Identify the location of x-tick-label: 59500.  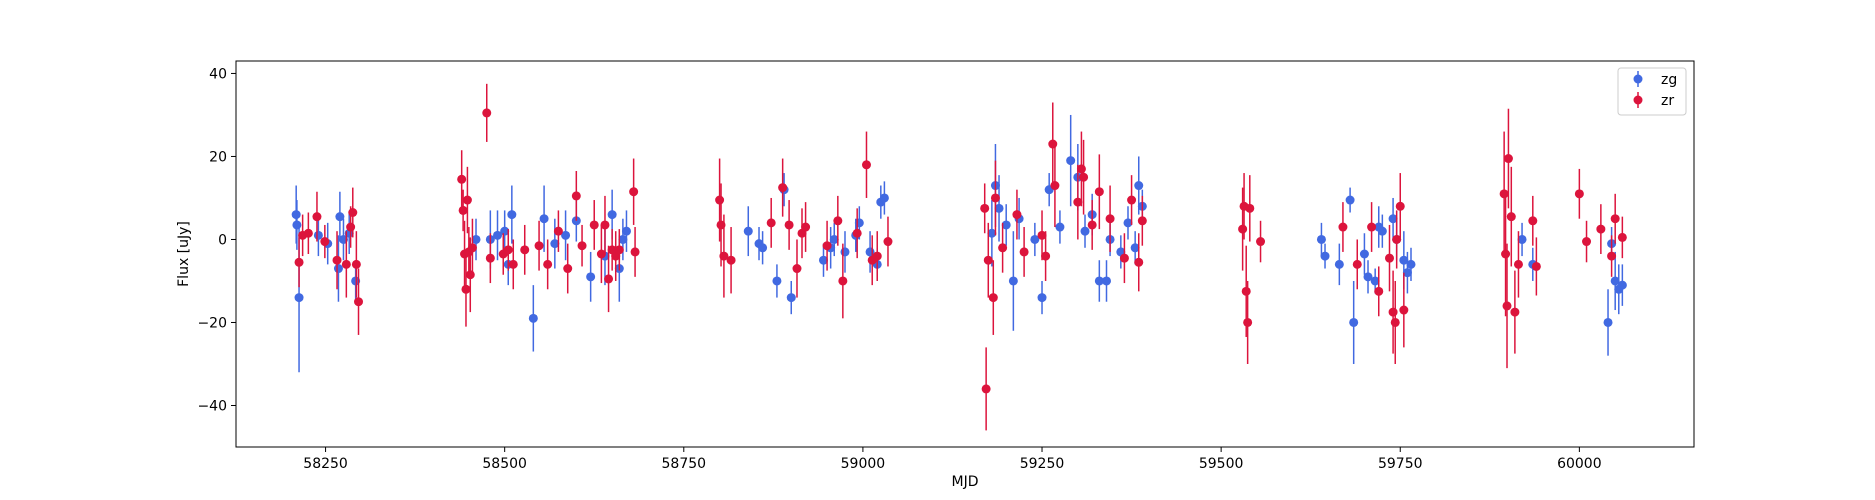
(1221, 464).